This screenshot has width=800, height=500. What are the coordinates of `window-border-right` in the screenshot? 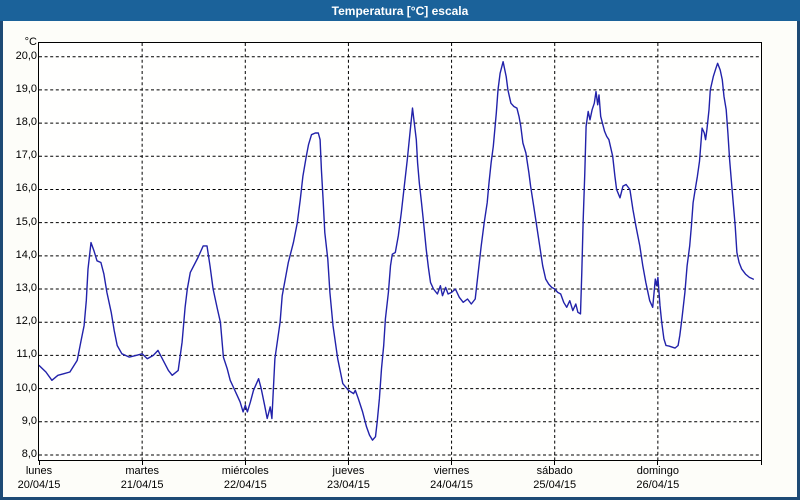 It's located at (798, 260).